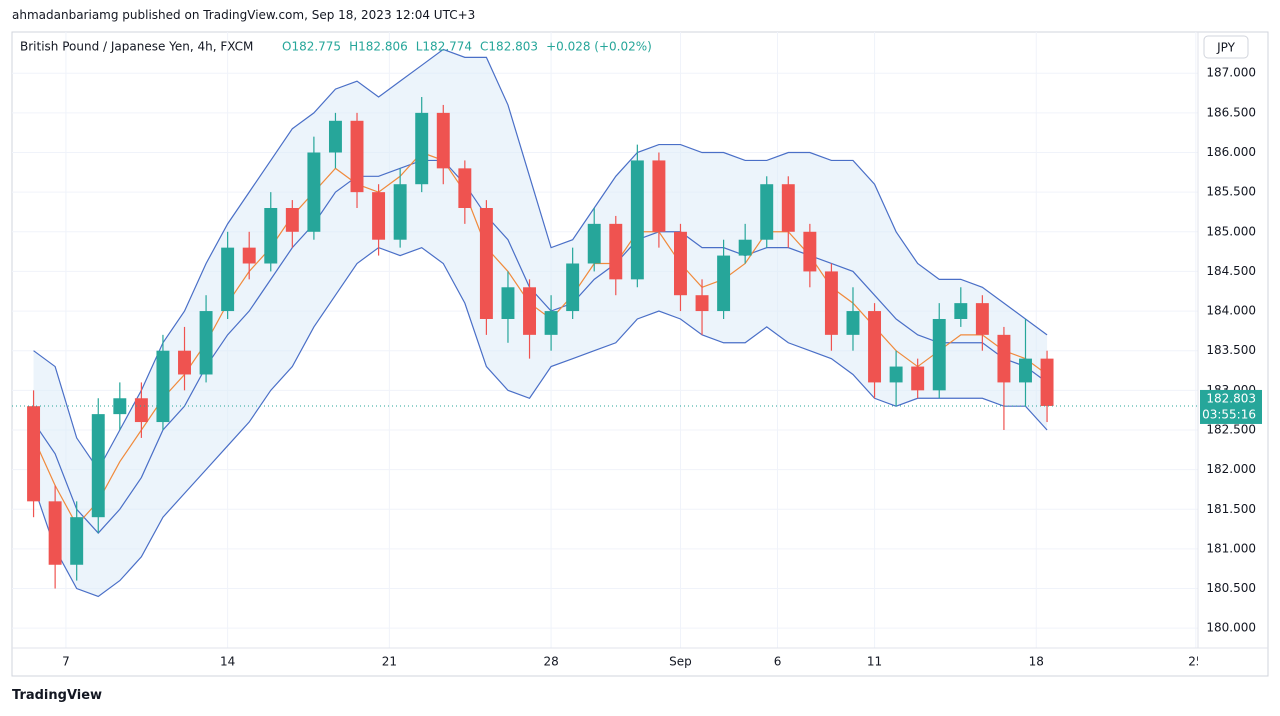 This screenshot has width=1280, height=716. Describe the element at coordinates (389, 662) in the screenshot. I see `x-tick-label: 21` at that location.